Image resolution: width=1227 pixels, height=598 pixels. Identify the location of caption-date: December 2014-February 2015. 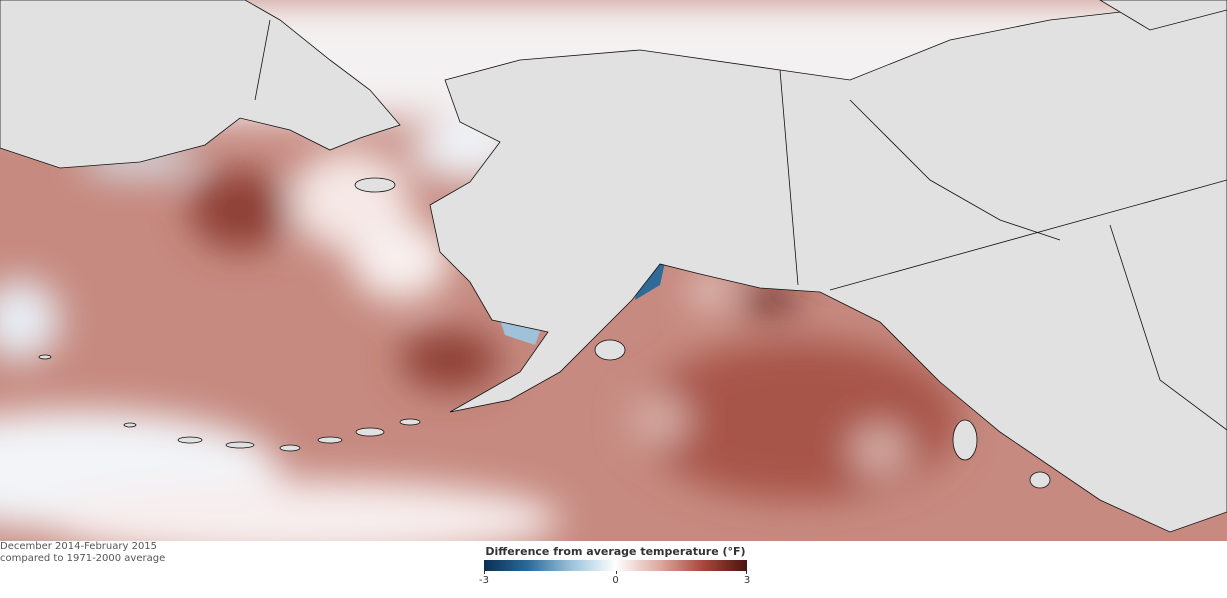
(79, 546).